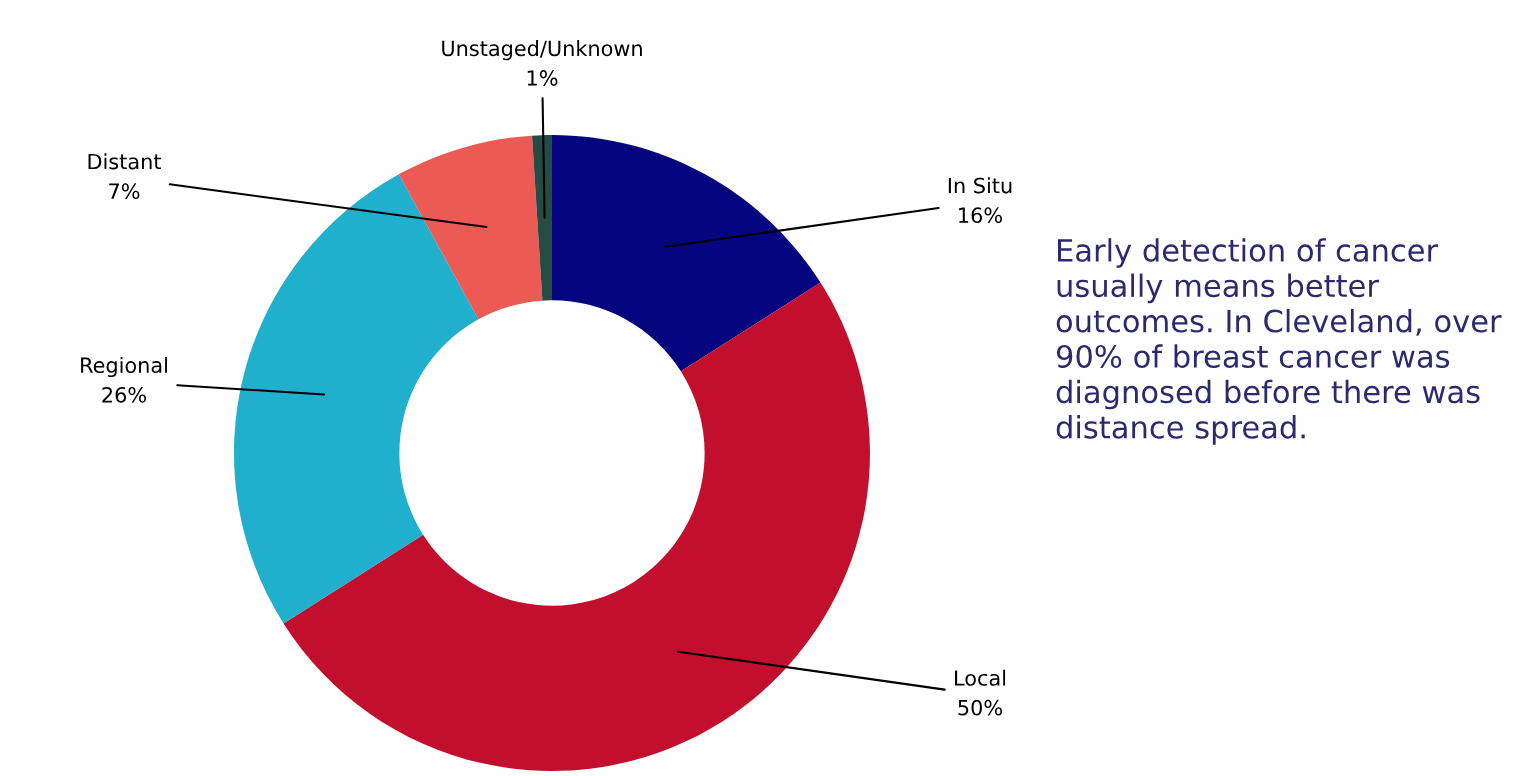 The image size is (1522, 776). What do you see at coordinates (124, 394) in the screenshot?
I see `data-label: 26%` at bounding box center [124, 394].